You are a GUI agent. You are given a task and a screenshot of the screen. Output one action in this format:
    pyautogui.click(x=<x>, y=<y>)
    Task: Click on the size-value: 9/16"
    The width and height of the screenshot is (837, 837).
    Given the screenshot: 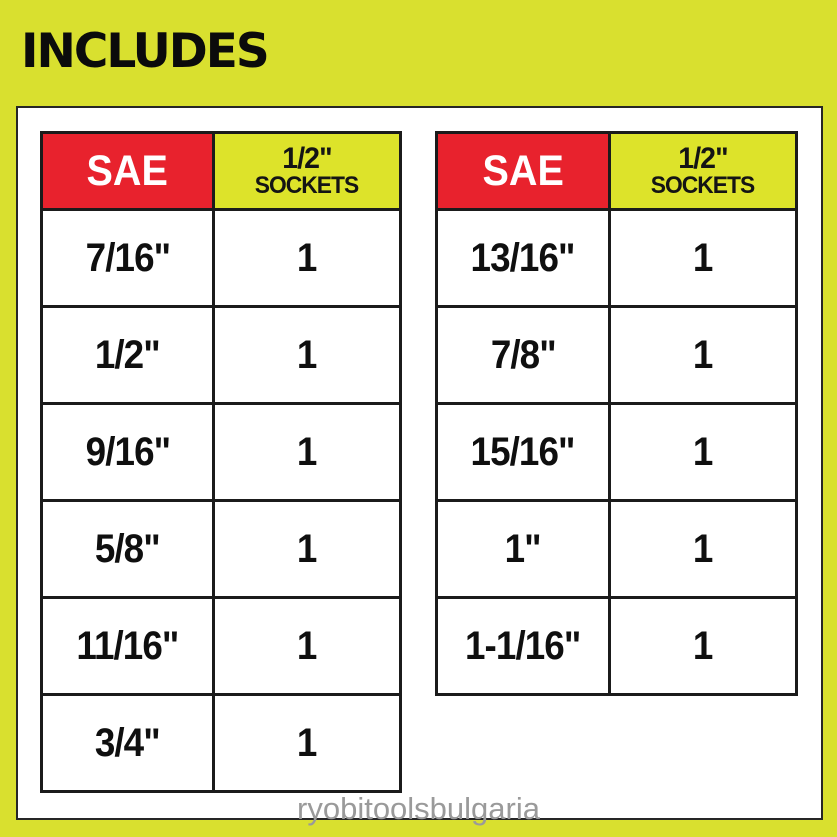 What is the action you would take?
    pyautogui.click(x=127, y=451)
    